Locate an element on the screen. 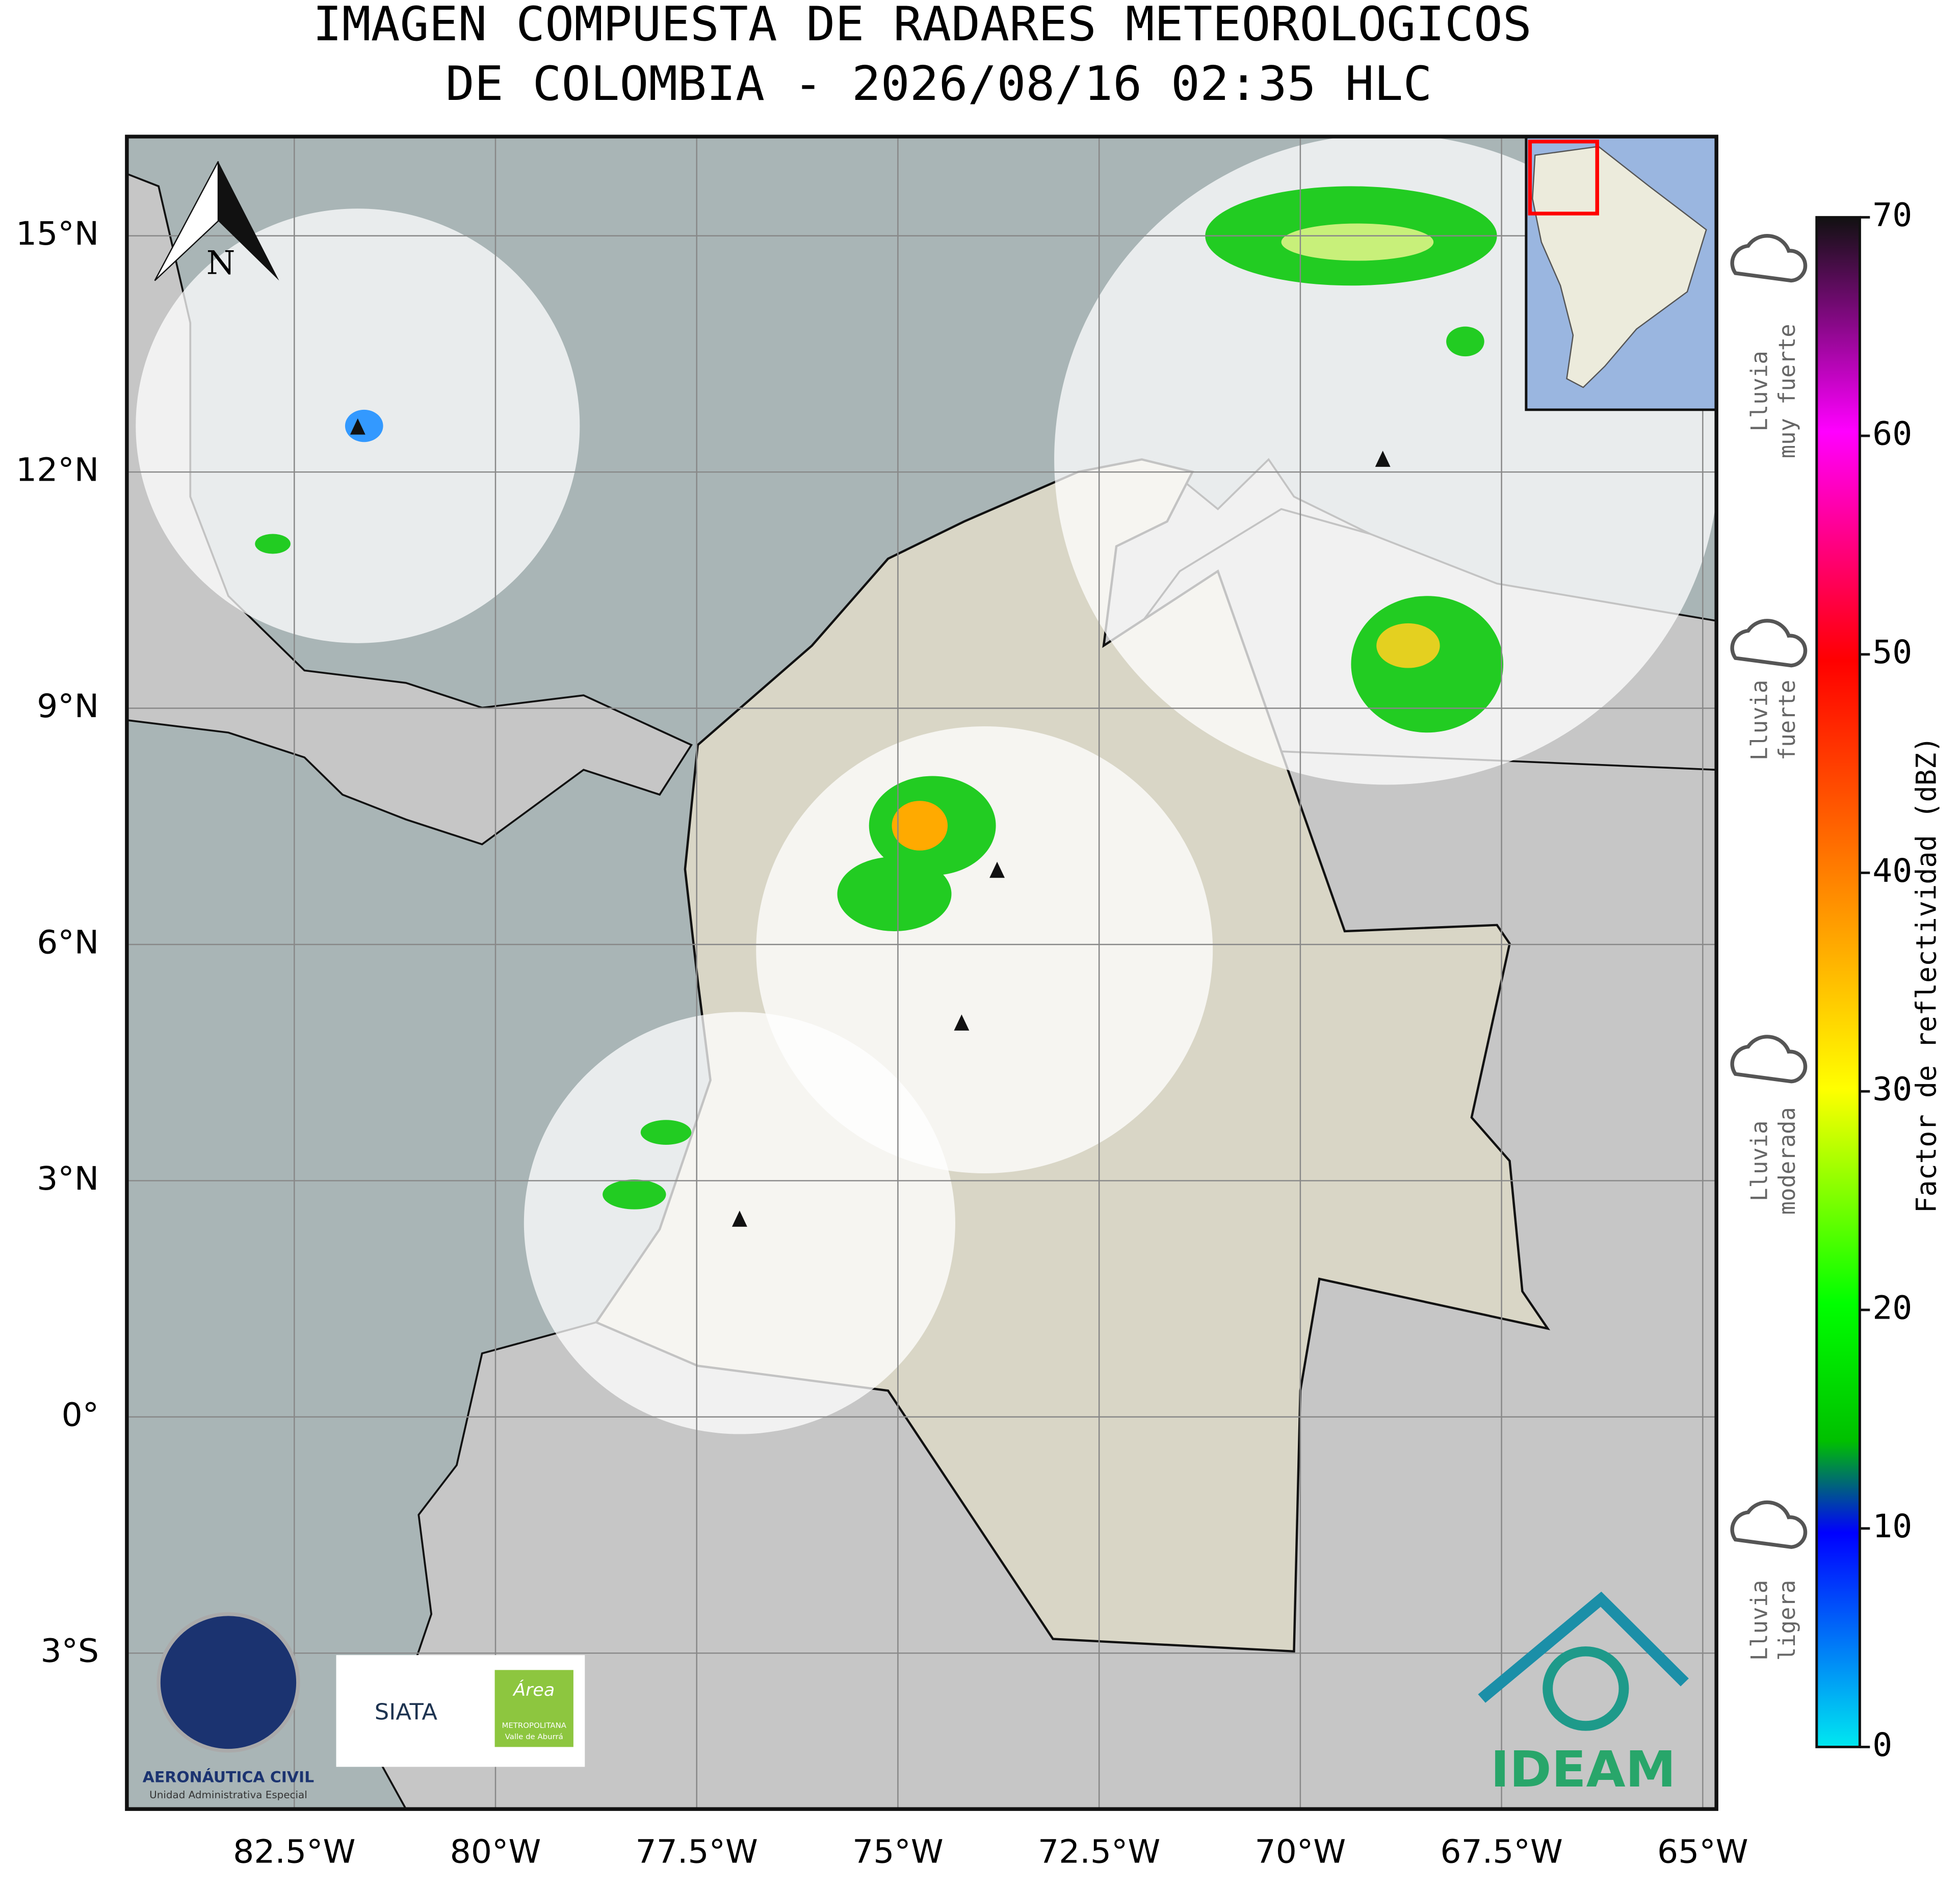 This screenshot has width=1960, height=1891. colorbar-tick-label: 40 is located at coordinates (1892, 870).